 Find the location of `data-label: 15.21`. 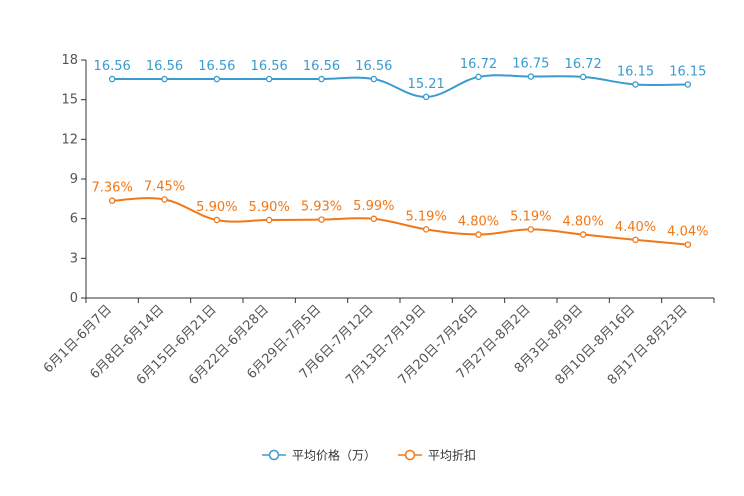

data-label: 15.21 is located at coordinates (426, 84).